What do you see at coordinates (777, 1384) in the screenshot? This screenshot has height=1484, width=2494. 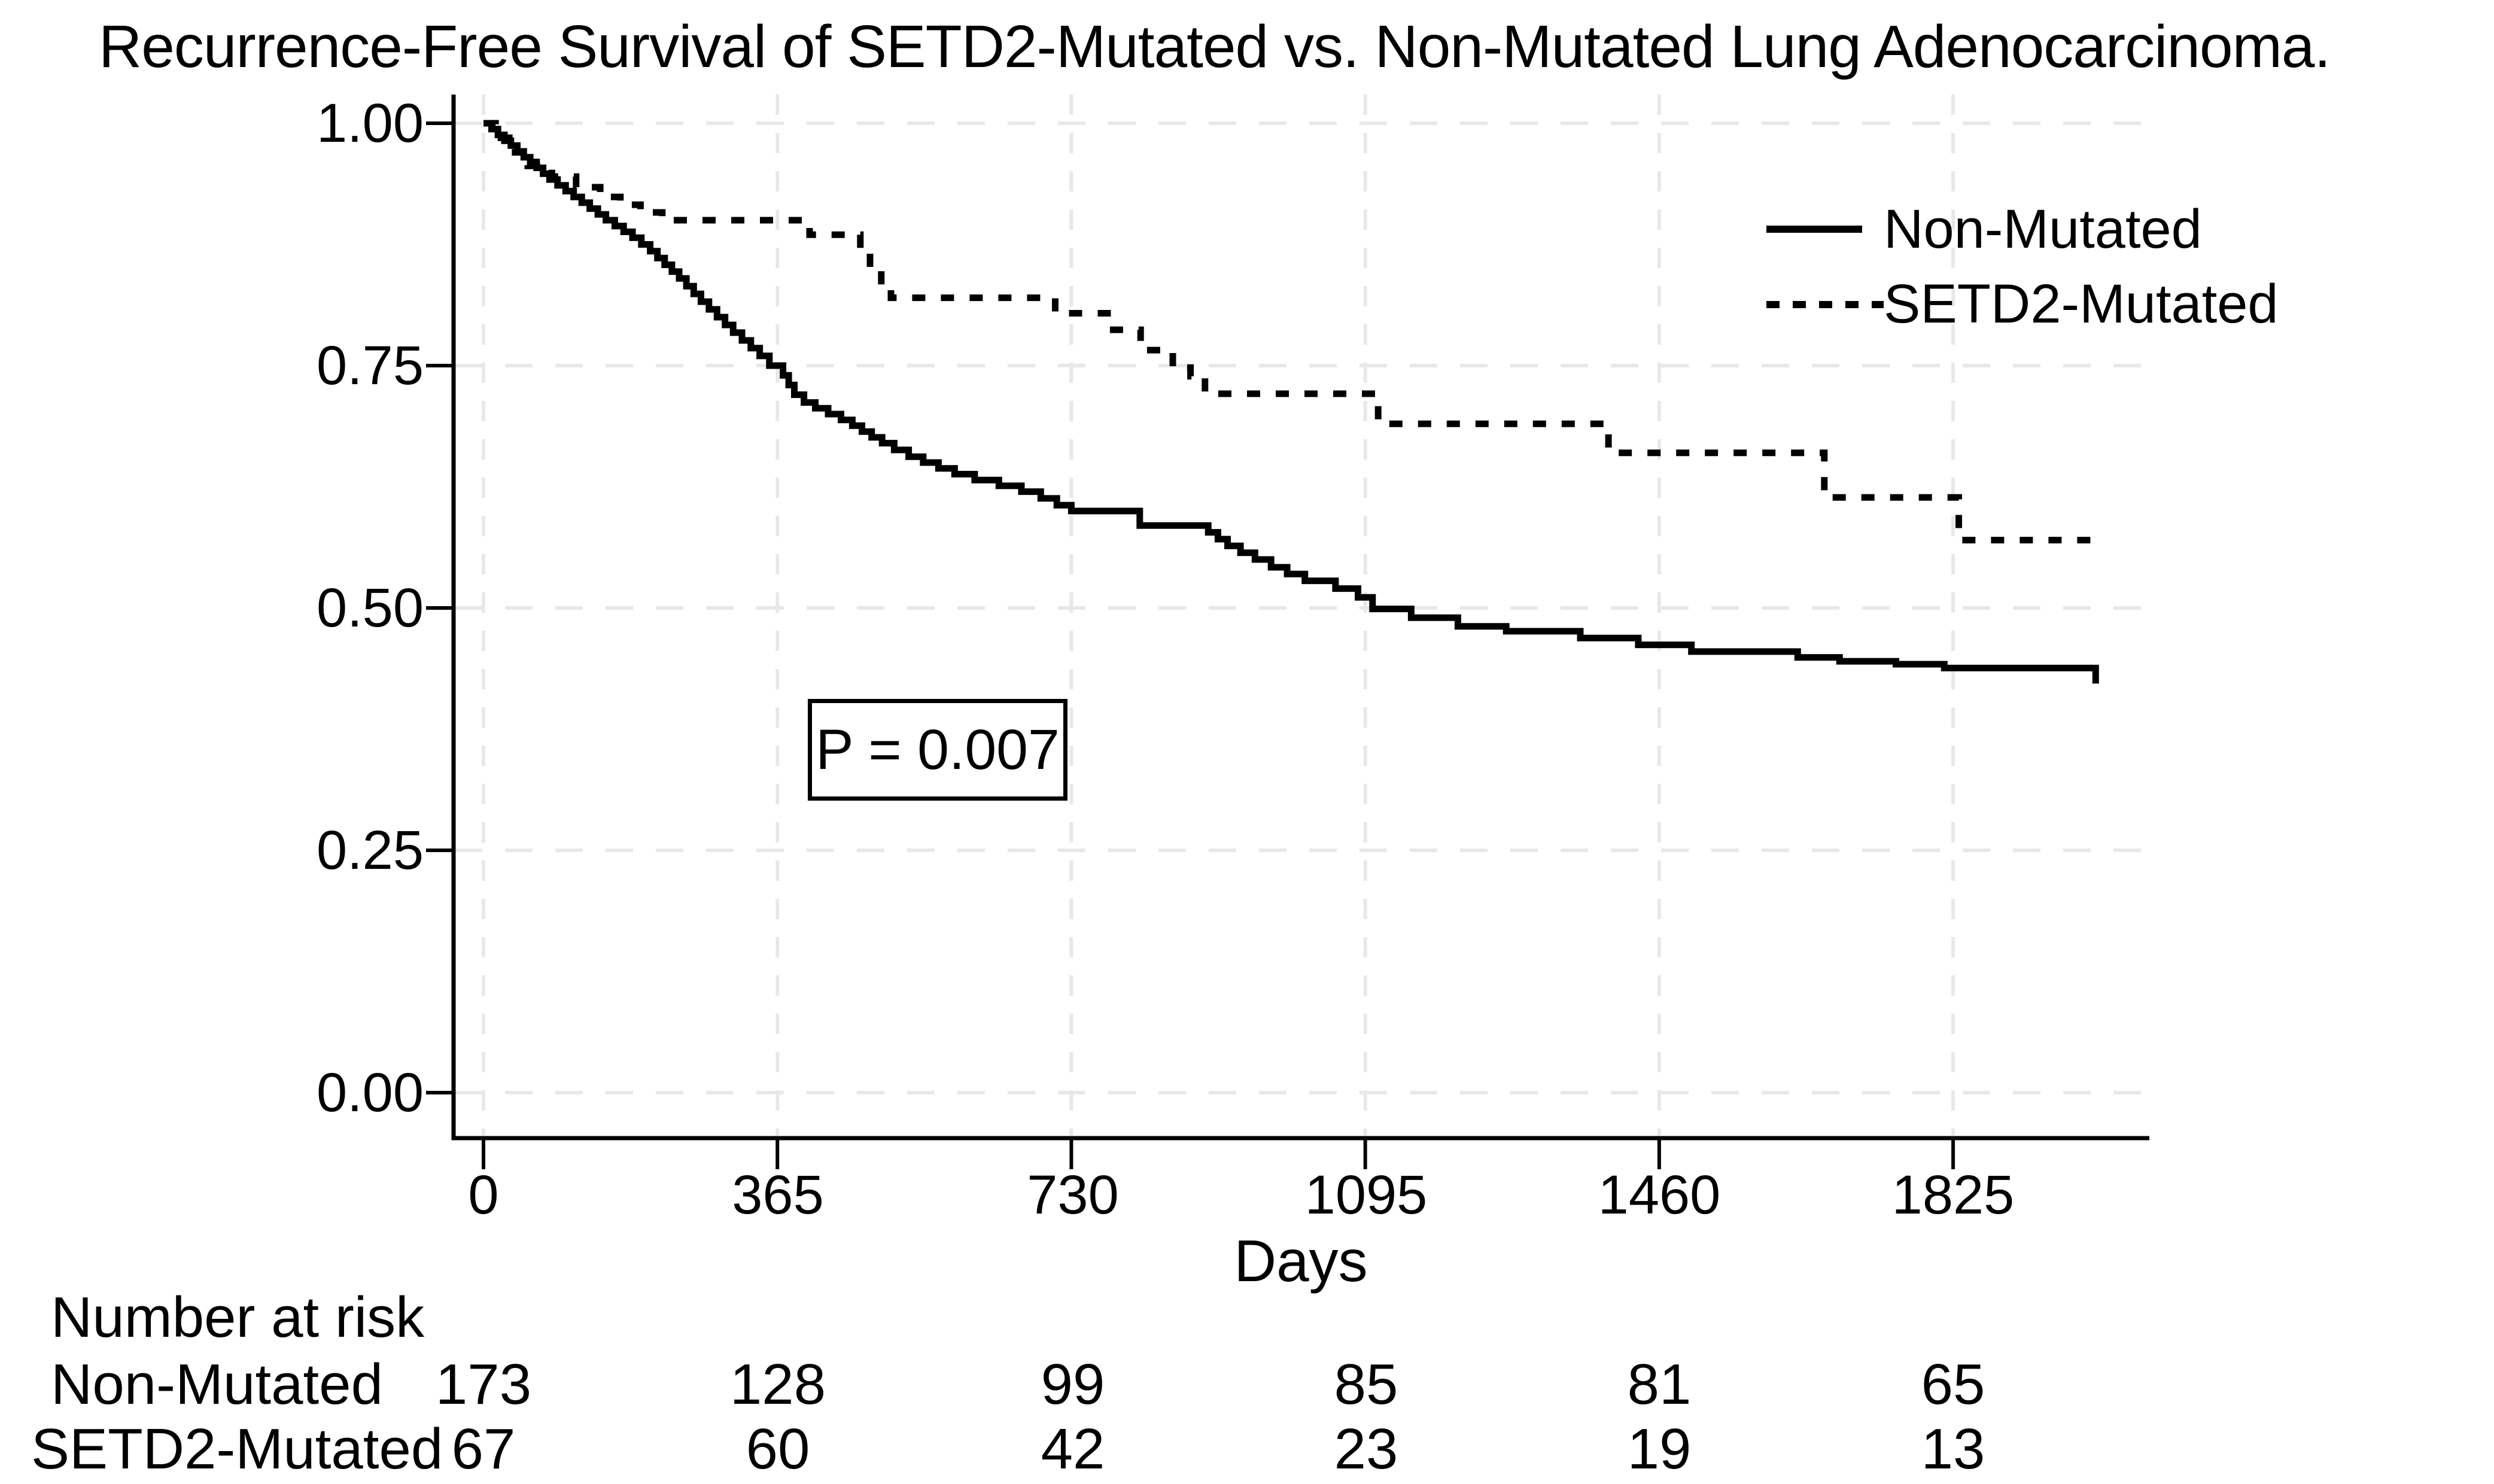 I see `risk-count-non-mutated-365: 128` at bounding box center [777, 1384].